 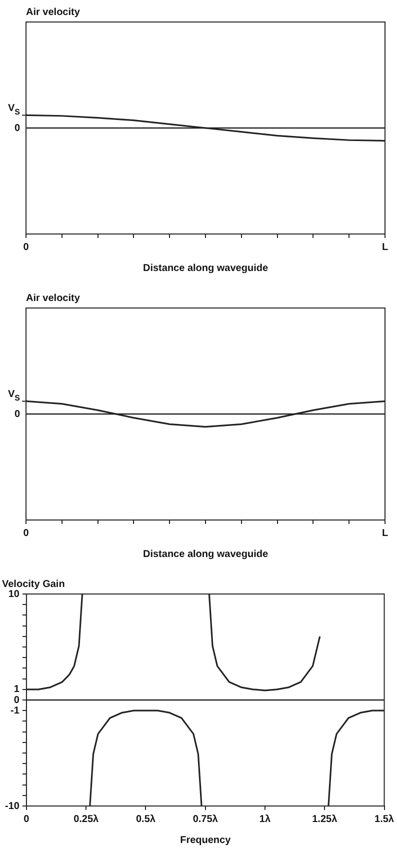 What do you see at coordinates (206, 840) in the screenshot?
I see `x-axis-title: Frequency` at bounding box center [206, 840].